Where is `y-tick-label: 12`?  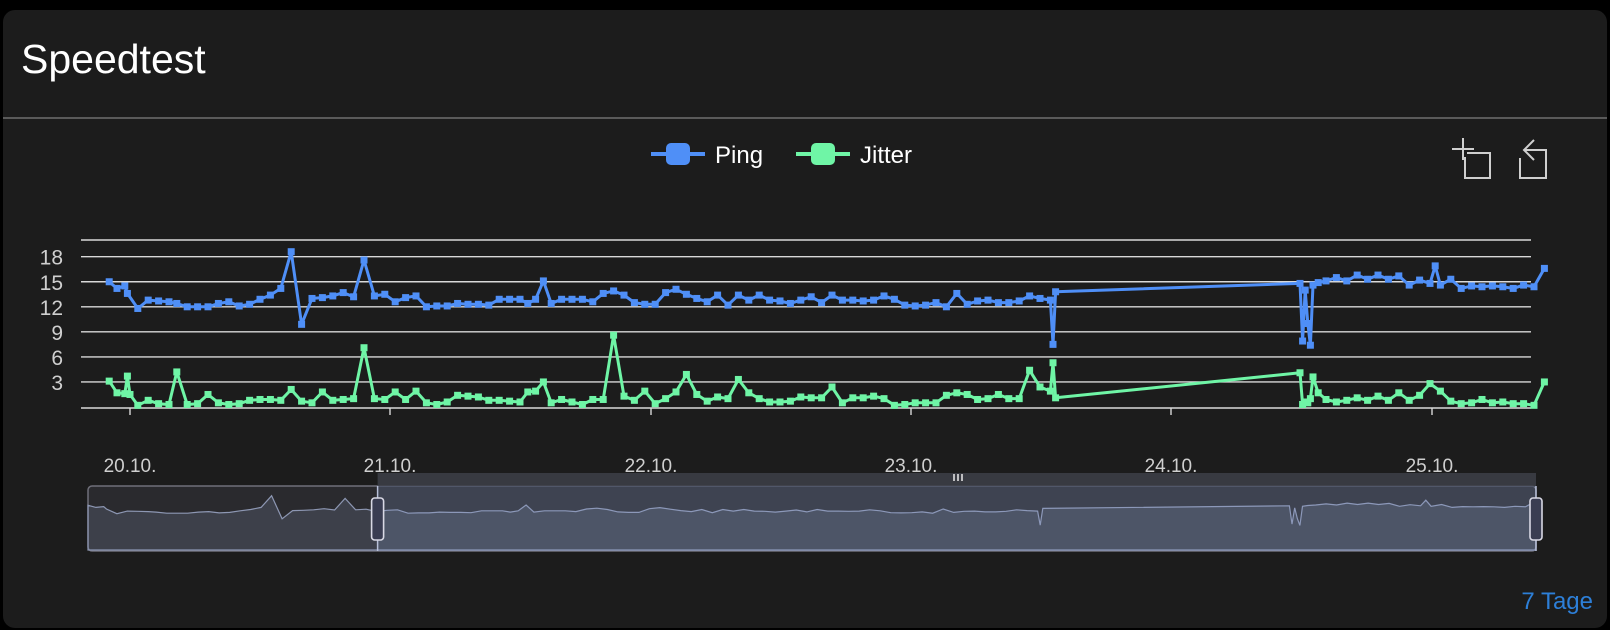
y-tick-label: 12 is located at coordinates (51, 308).